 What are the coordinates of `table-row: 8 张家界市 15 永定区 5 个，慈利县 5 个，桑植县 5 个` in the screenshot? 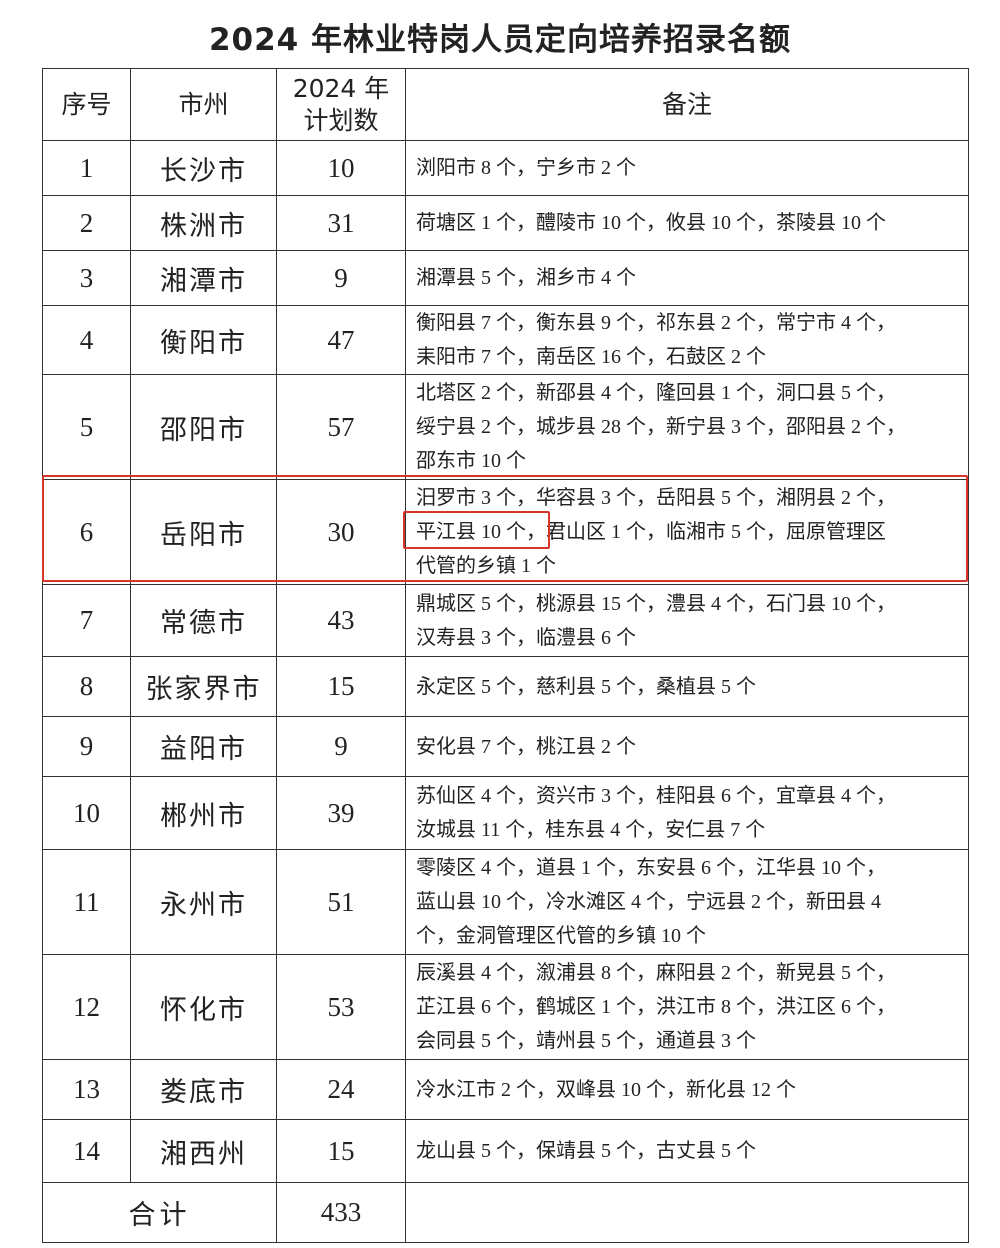 It's located at (505, 686).